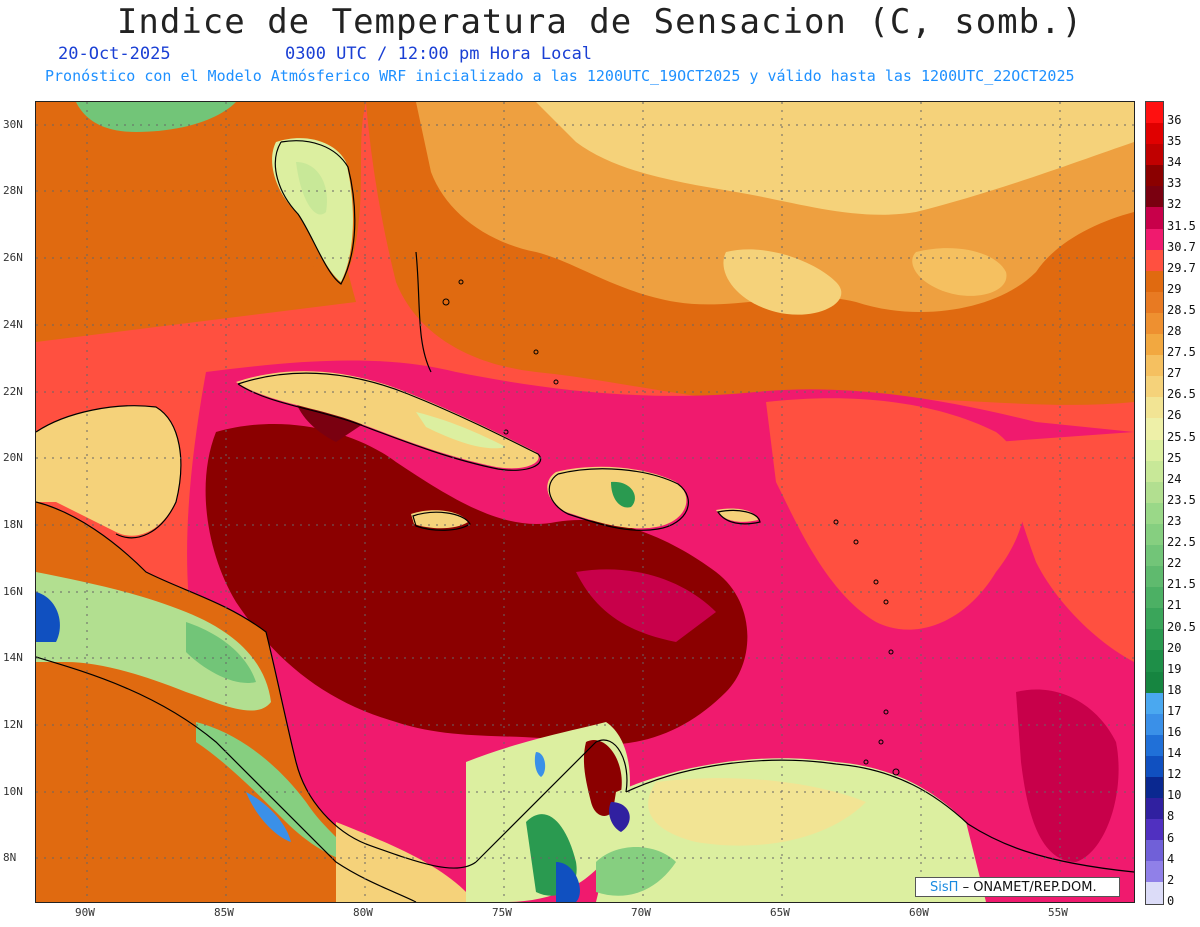  What do you see at coordinates (502, 912) in the screenshot?
I see `lon-label: 75W` at bounding box center [502, 912].